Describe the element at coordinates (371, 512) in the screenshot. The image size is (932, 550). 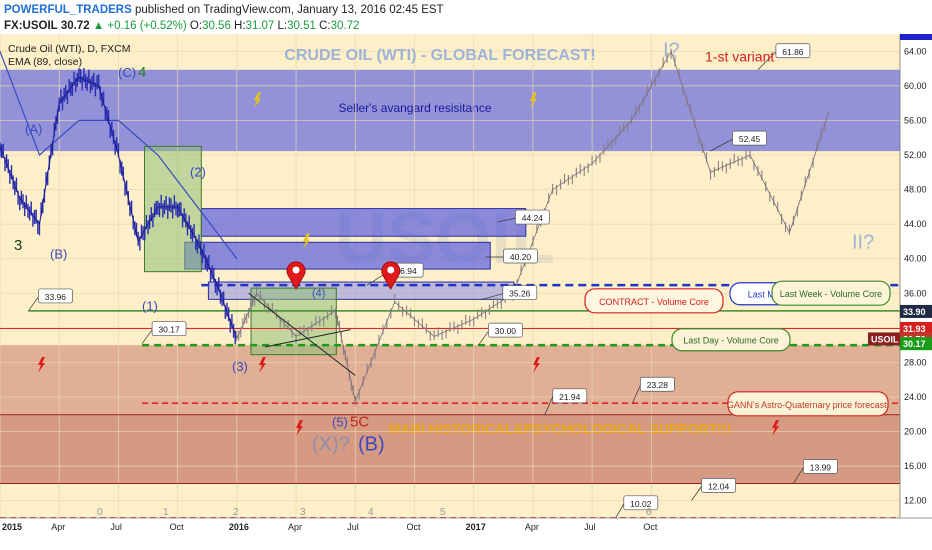
I see `bottom-marker: 4` at that location.